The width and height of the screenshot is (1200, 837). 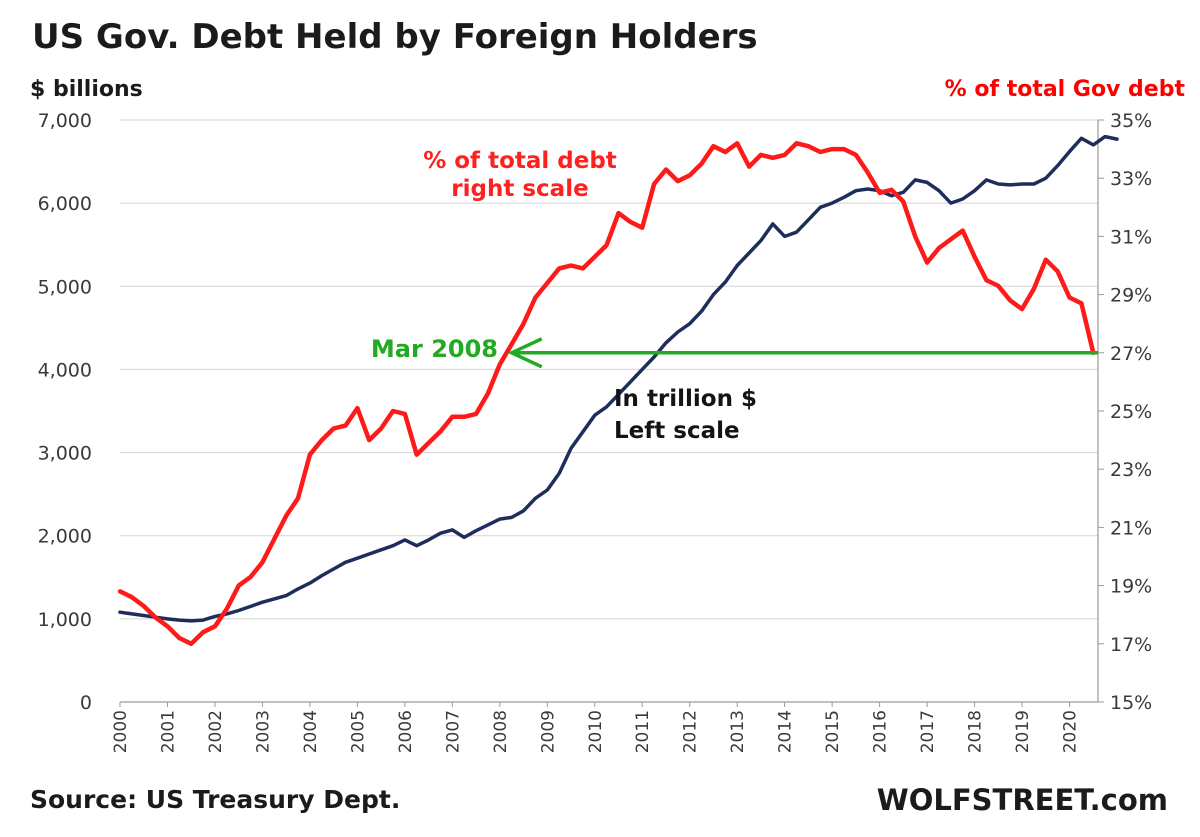 I want to click on pct-series-label-line2: right scale, so click(x=519, y=189).